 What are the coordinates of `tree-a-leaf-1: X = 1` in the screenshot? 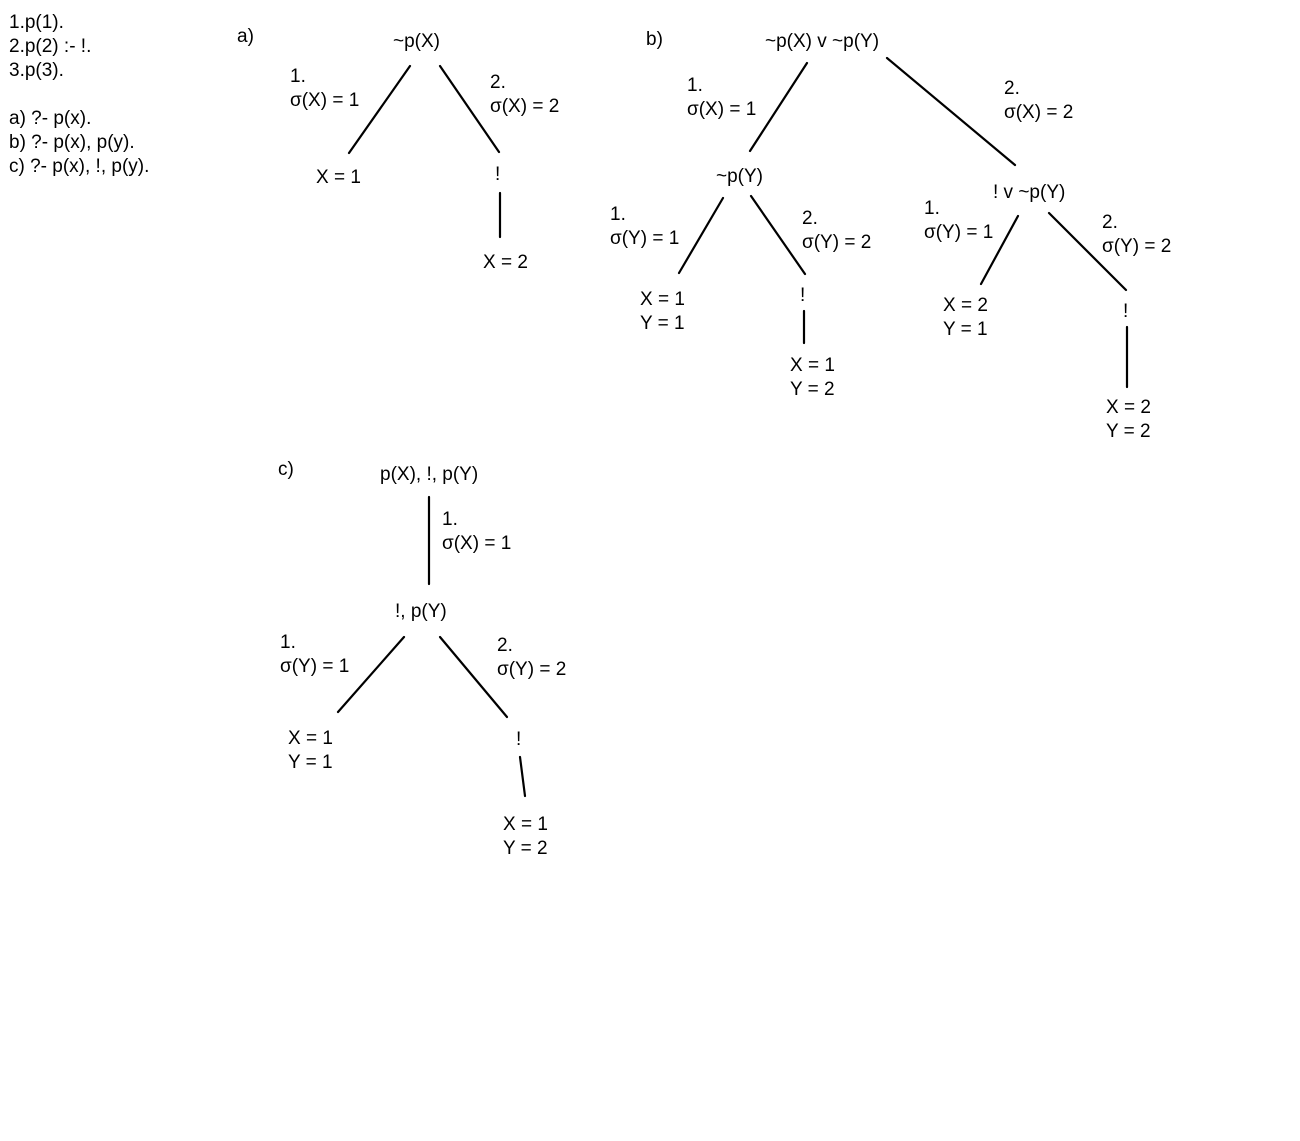 It's located at (338, 177).